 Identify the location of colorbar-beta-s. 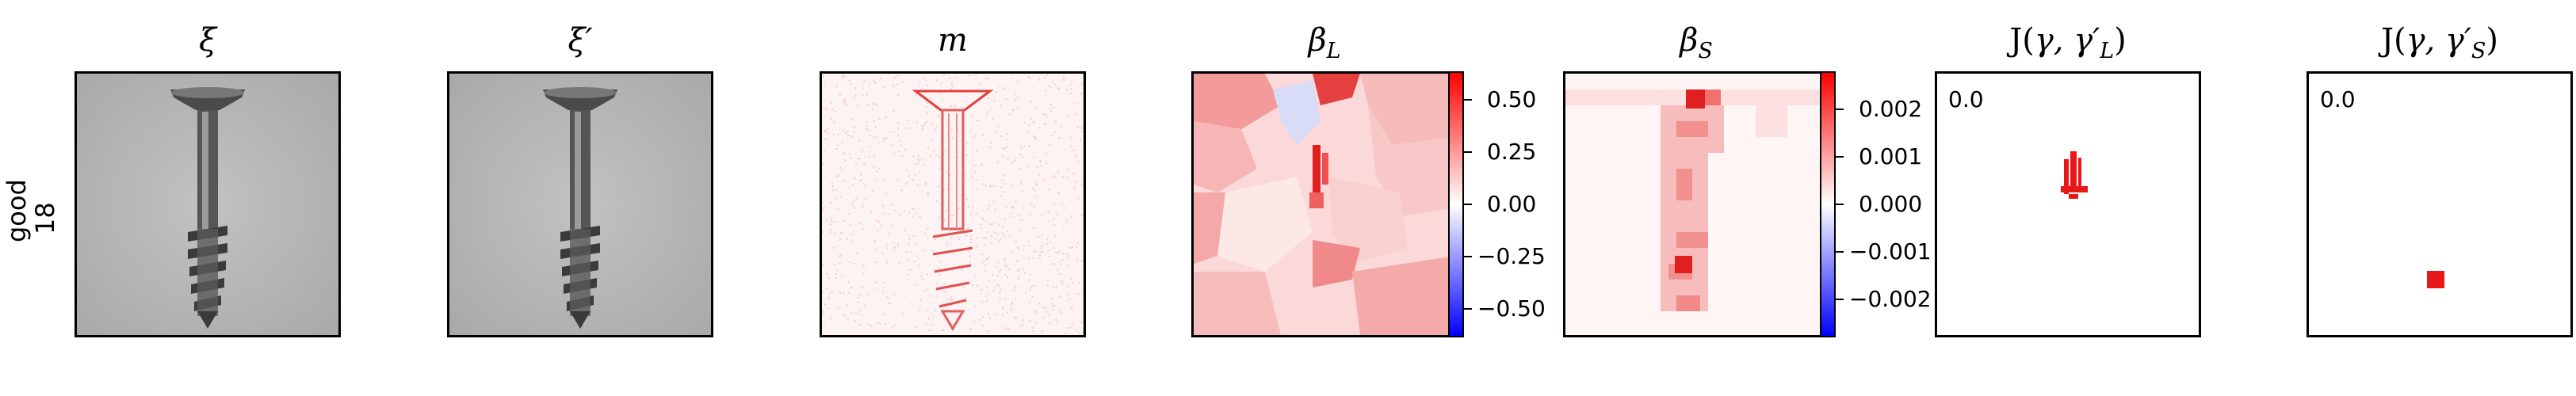
(1828, 204).